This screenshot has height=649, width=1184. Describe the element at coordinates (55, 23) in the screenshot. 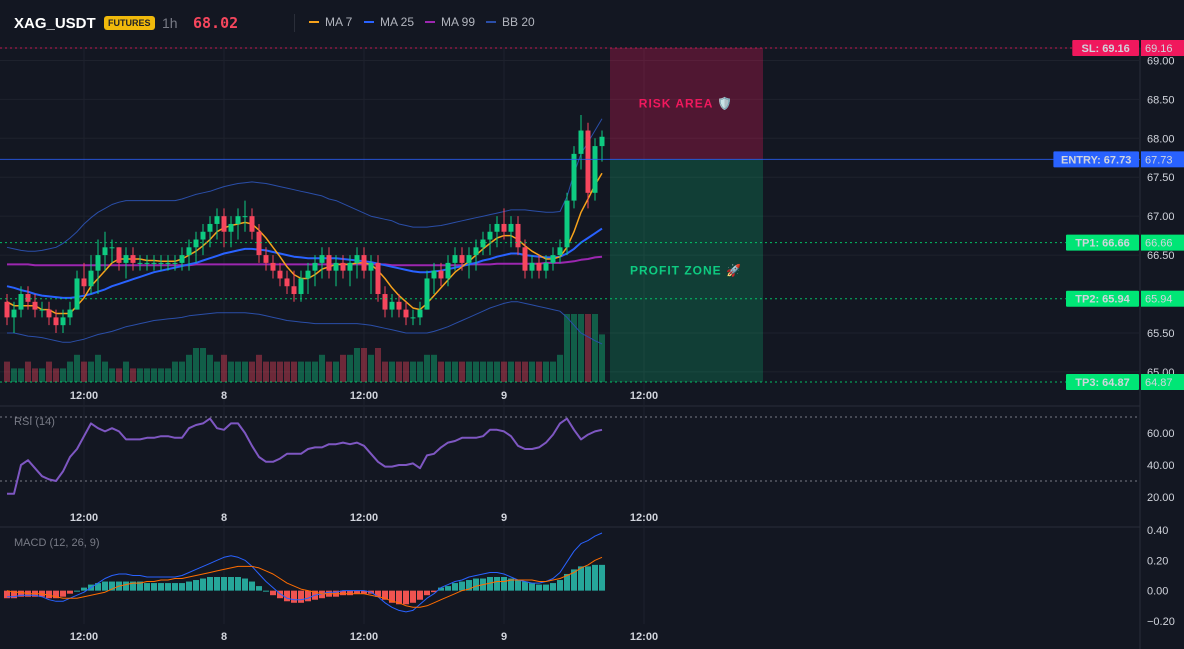

I see `symbol-name: XAG_USDT` at that location.